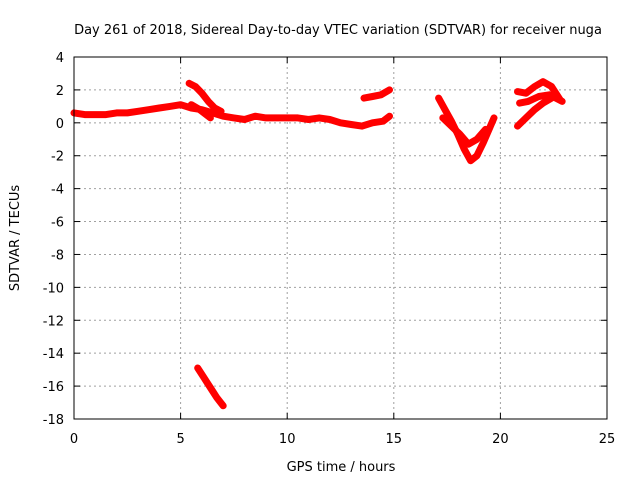  What do you see at coordinates (180, 439) in the screenshot?
I see `x-tick-label: 5` at bounding box center [180, 439].